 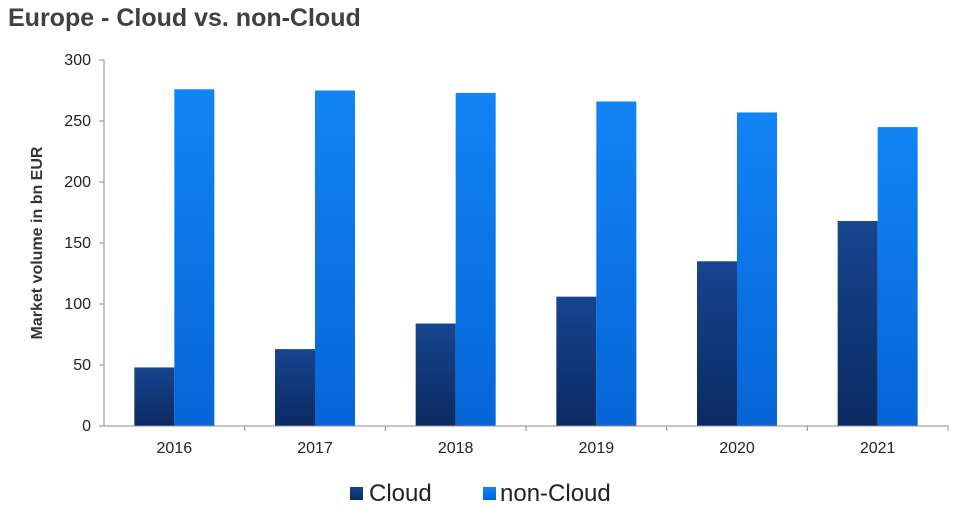 I want to click on bar-non-cloud-2016, so click(x=194, y=257).